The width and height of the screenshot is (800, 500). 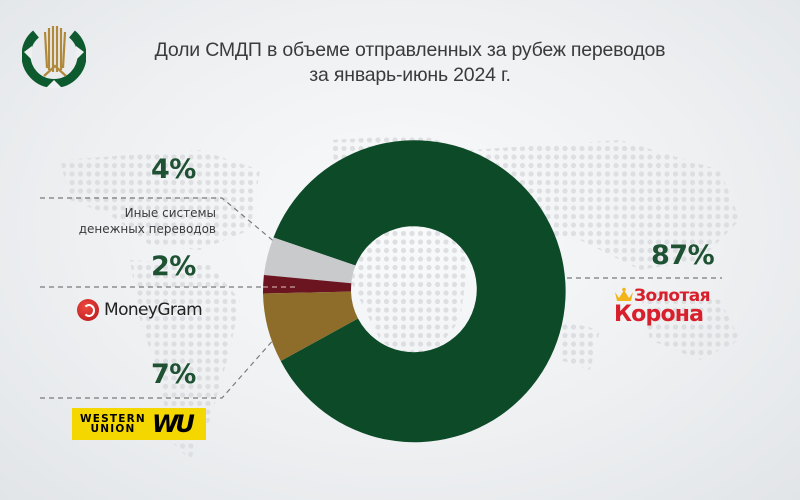 I want to click on chart-title-line2: за январь-июнь 2024 г., so click(x=410, y=75).